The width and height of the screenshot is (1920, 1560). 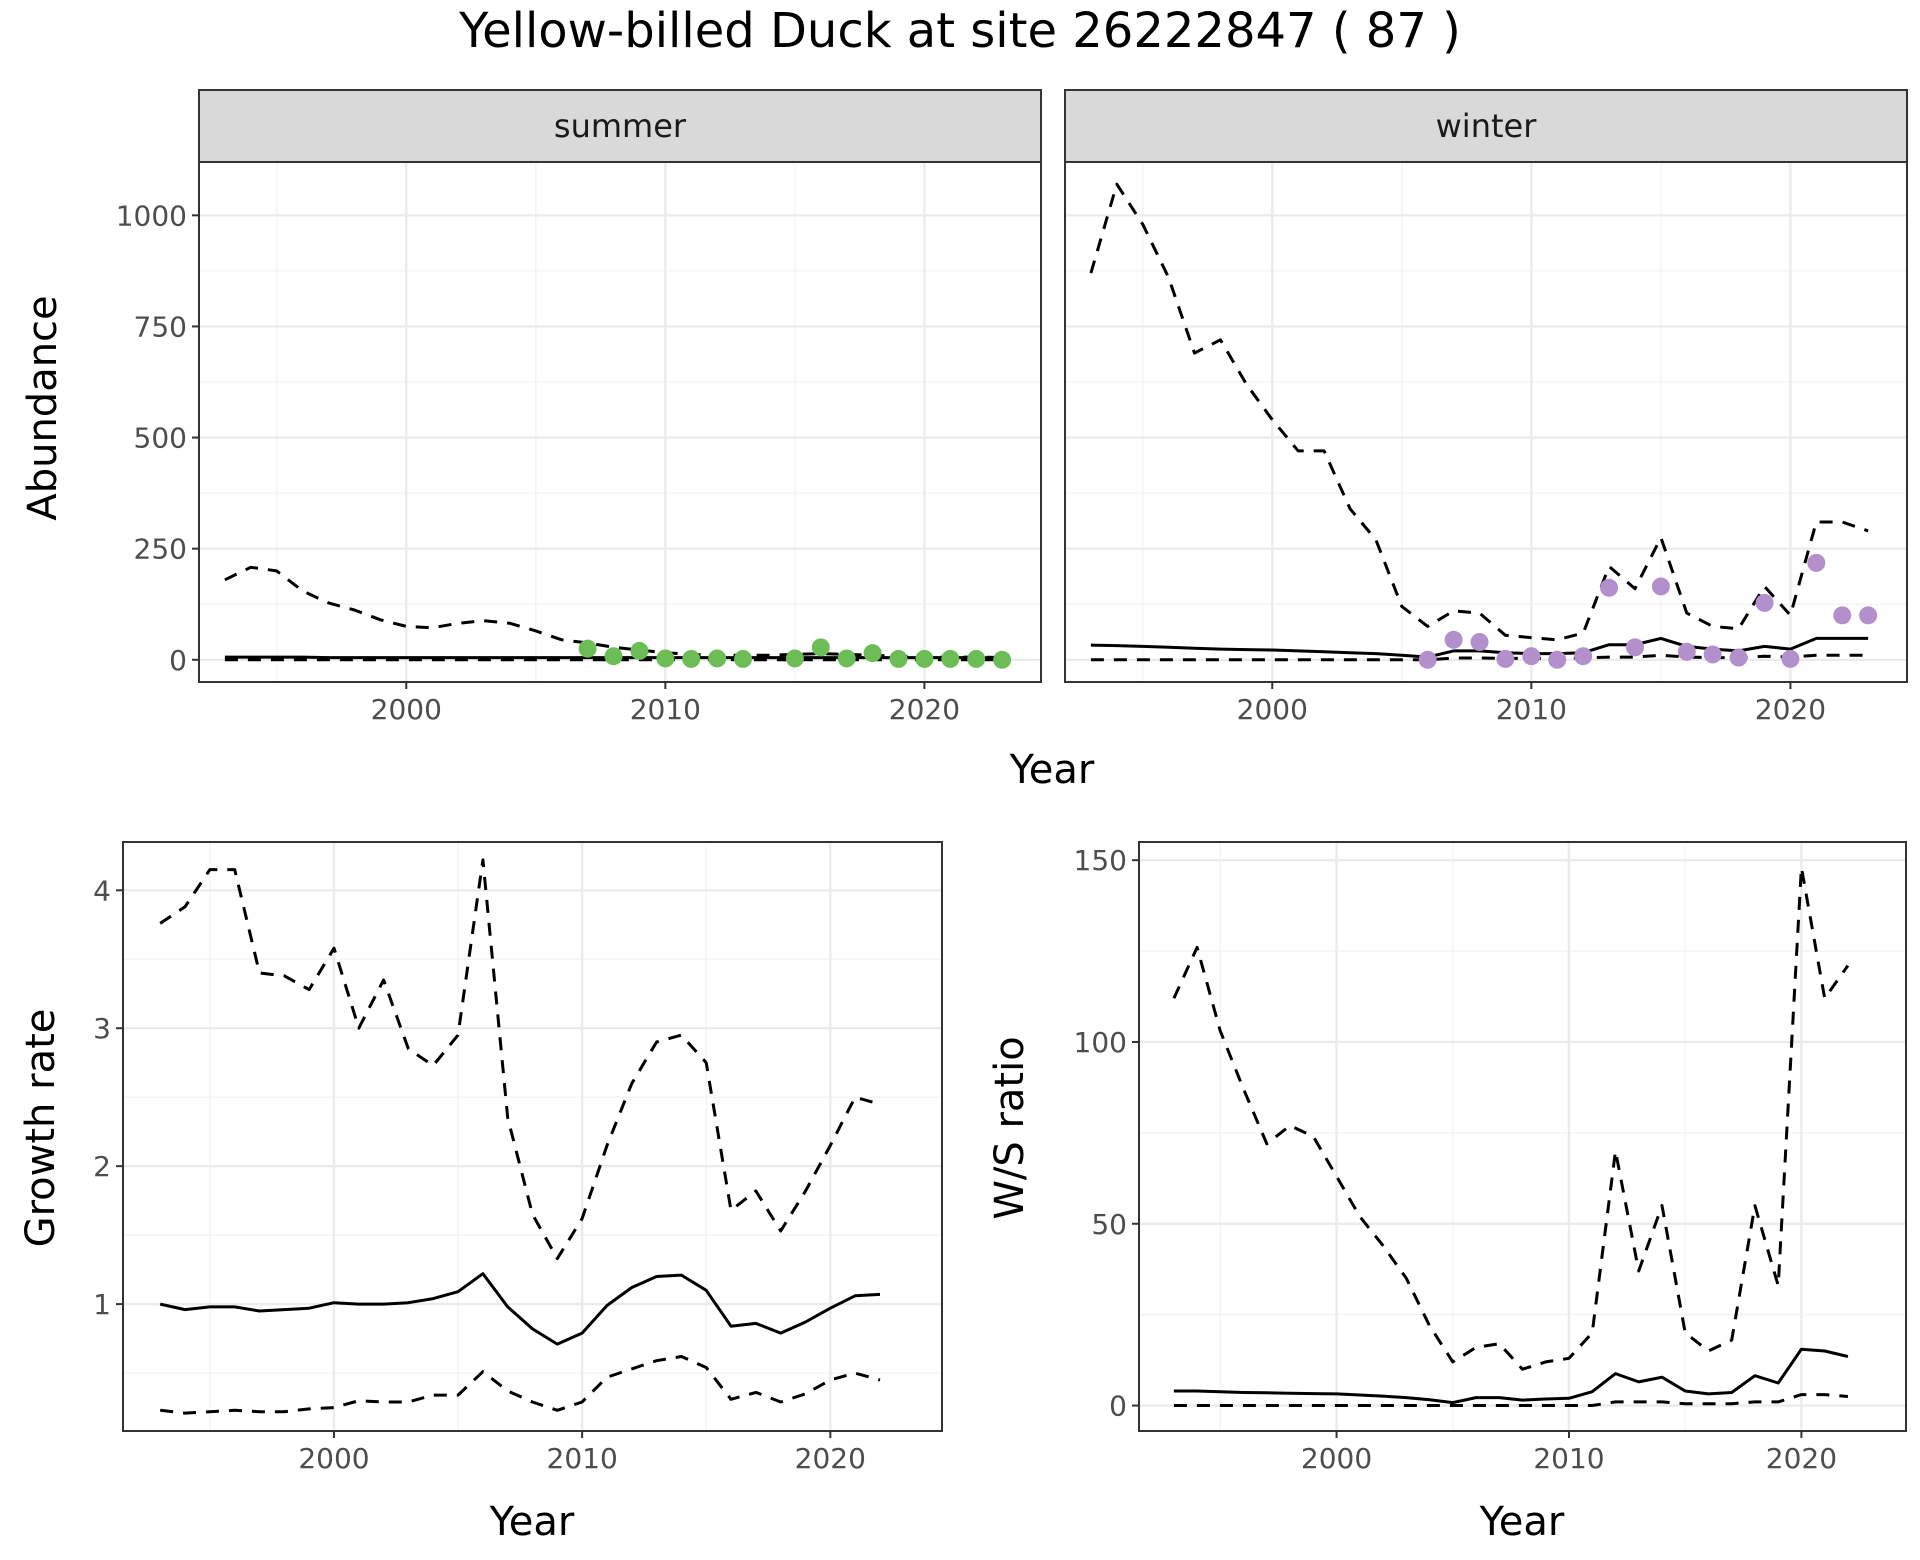 What do you see at coordinates (1010, 1127) in the screenshot?
I see `ratio-y-axis-title: W/S ratio` at bounding box center [1010, 1127].